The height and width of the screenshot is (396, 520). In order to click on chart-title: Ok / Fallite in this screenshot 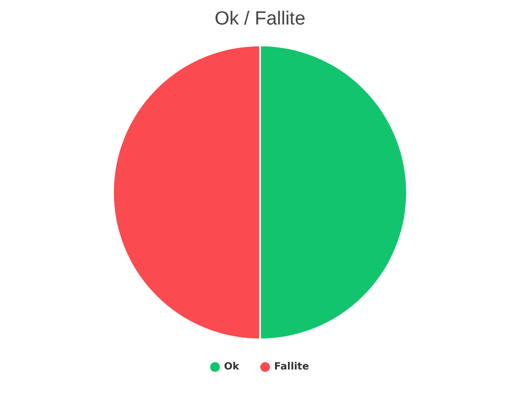, I will do `click(260, 19)`.